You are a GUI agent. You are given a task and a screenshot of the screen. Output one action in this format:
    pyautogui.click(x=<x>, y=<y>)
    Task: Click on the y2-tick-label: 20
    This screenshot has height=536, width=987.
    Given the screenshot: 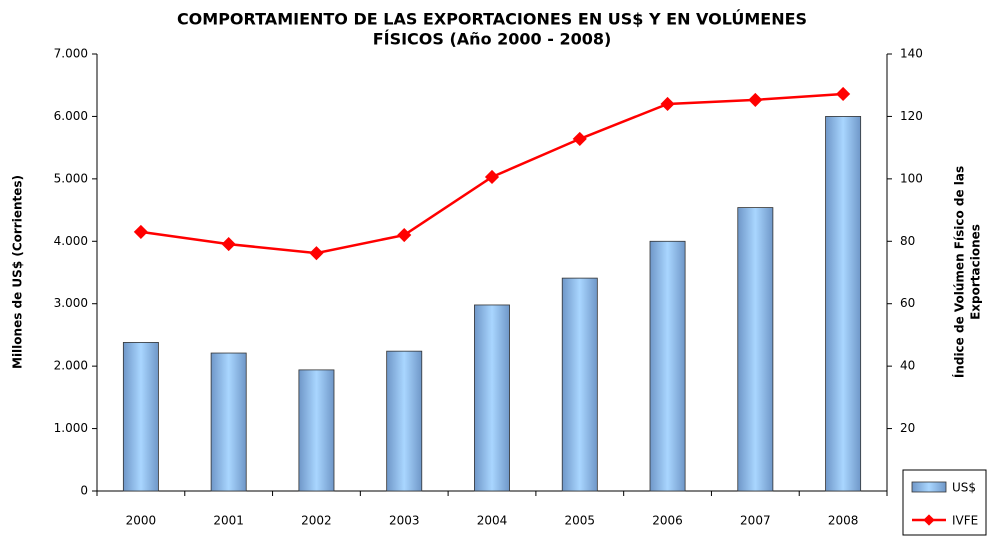 What is the action you would take?
    pyautogui.click(x=907, y=428)
    